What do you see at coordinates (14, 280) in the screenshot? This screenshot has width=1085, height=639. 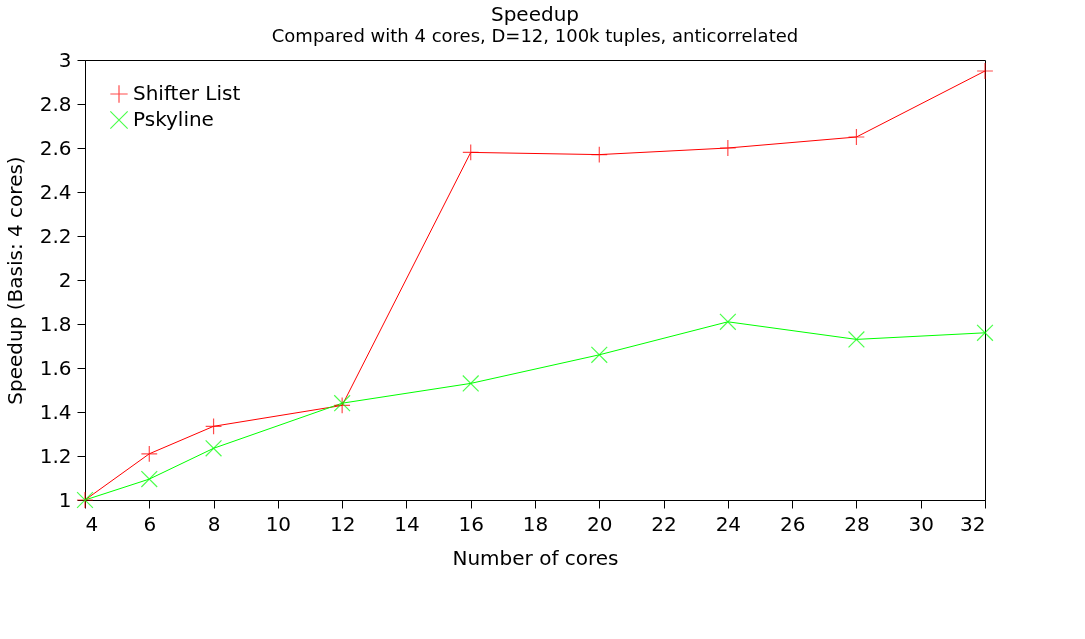 I see `y-axis-title: Speedup (Basis: 4 cores)` at bounding box center [14, 280].